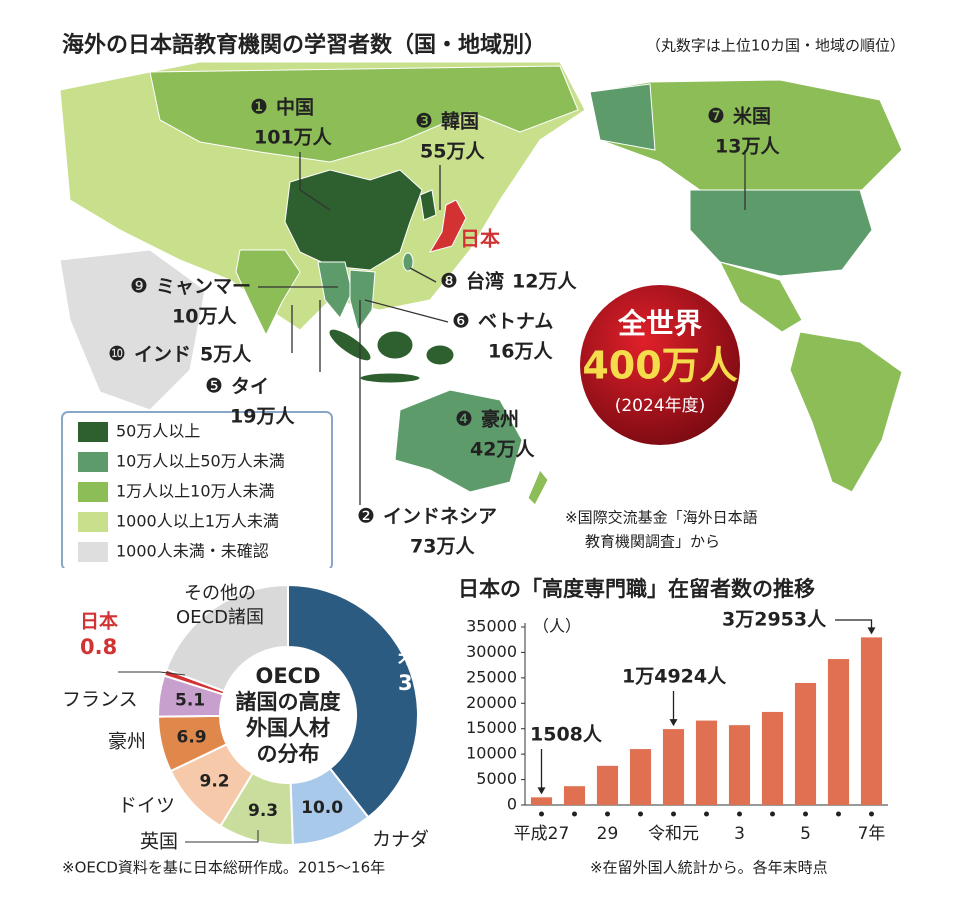 The image size is (960, 908). Describe the element at coordinates (674, 677) in the screenshot. I see `value-label: 1万4924人` at that location.